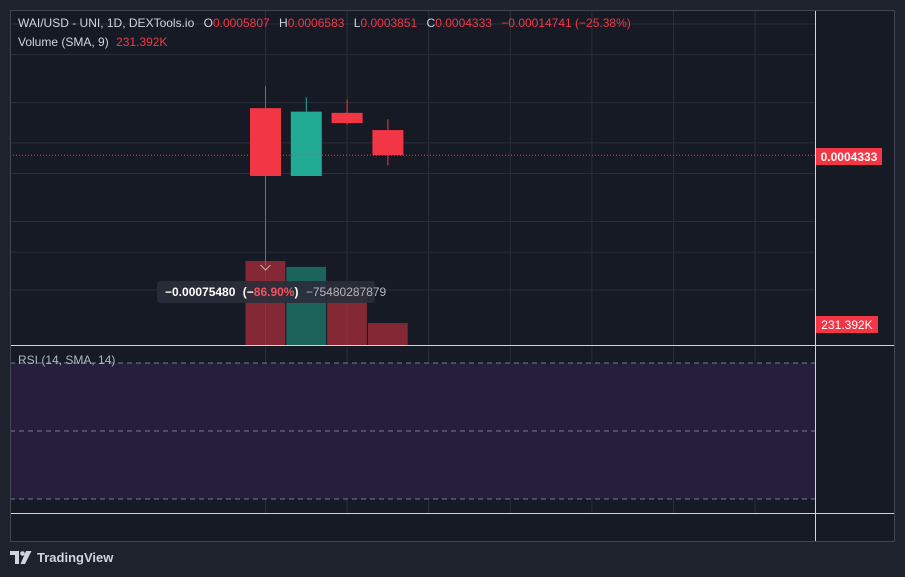  Describe the element at coordinates (75, 557) in the screenshot. I see `tradingview-logo-text: TradingView` at that location.